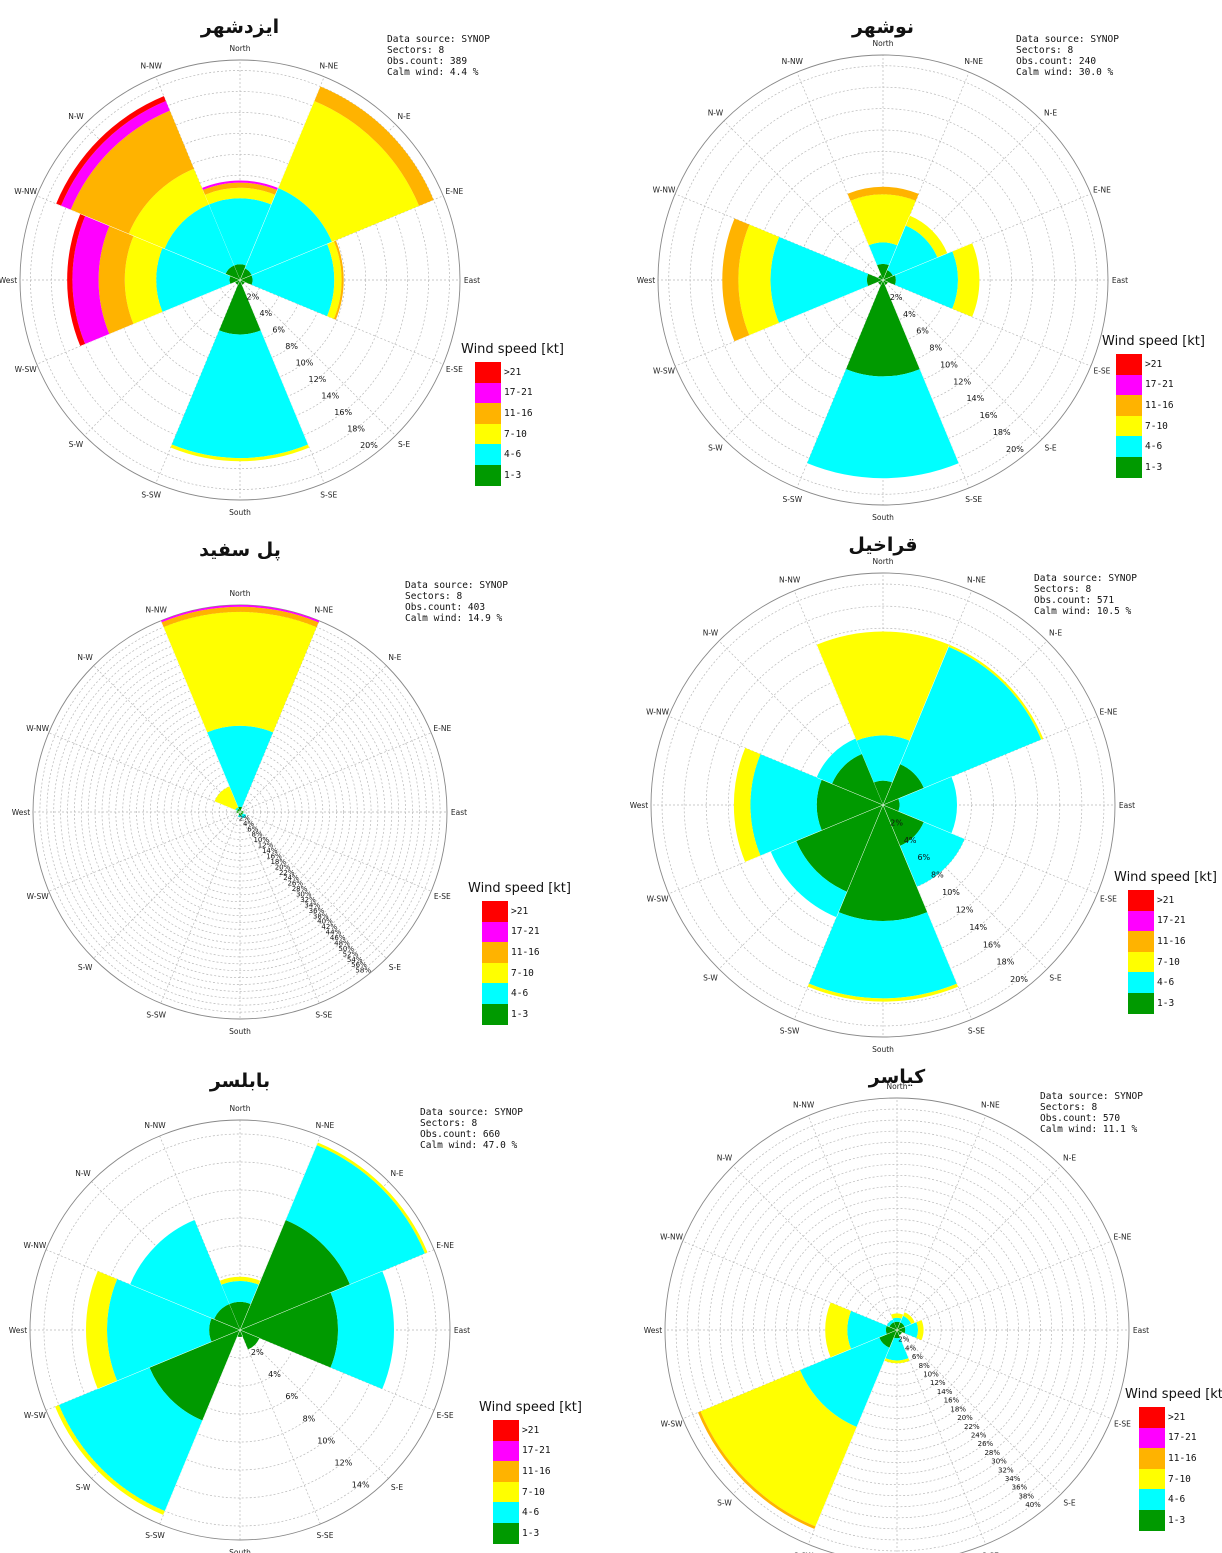  Describe the element at coordinates (329, 927) in the screenshot. I see `radial-tick-label: 42%` at that location.